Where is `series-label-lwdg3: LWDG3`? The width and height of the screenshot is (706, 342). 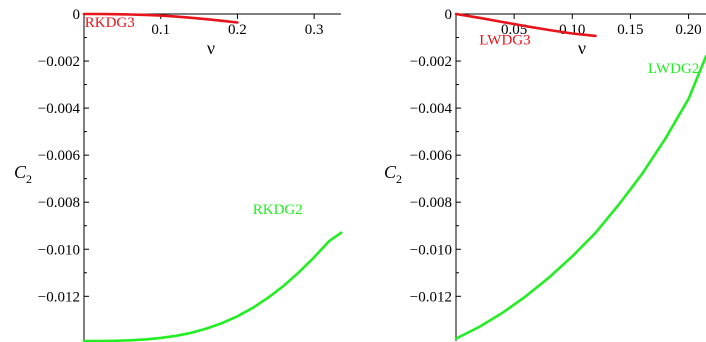 series-label-lwdg3: LWDG3 is located at coordinates (504, 41).